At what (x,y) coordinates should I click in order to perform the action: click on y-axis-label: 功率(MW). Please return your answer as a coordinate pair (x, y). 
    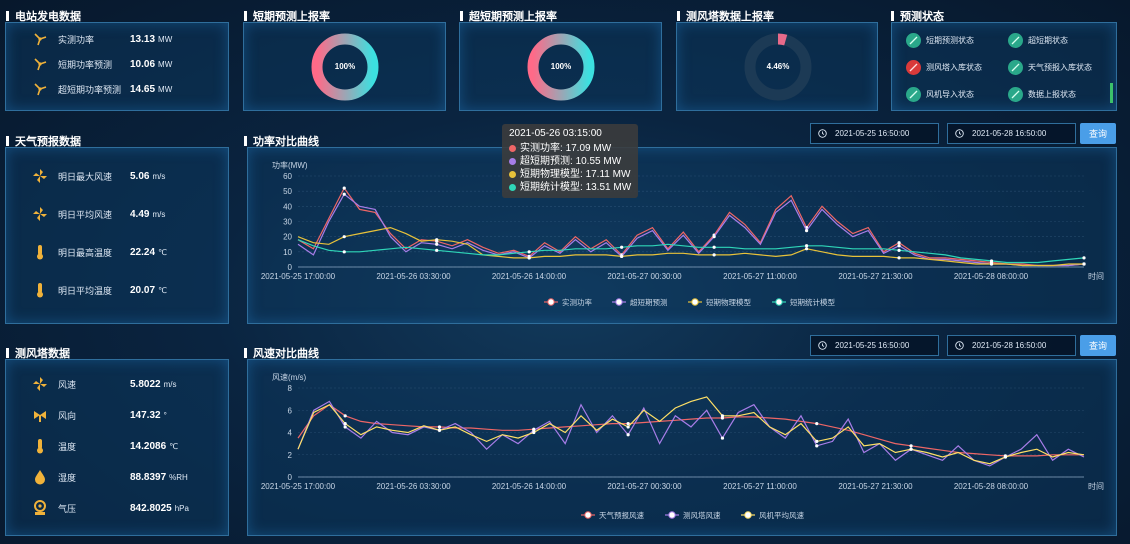
    Looking at the image, I should click on (290, 165).